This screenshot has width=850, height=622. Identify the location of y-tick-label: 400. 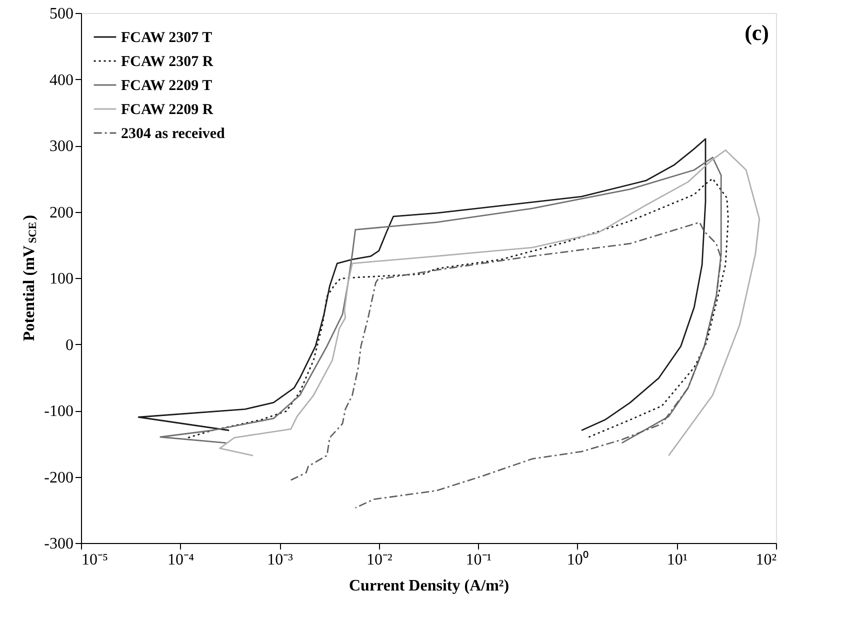
(62, 80).